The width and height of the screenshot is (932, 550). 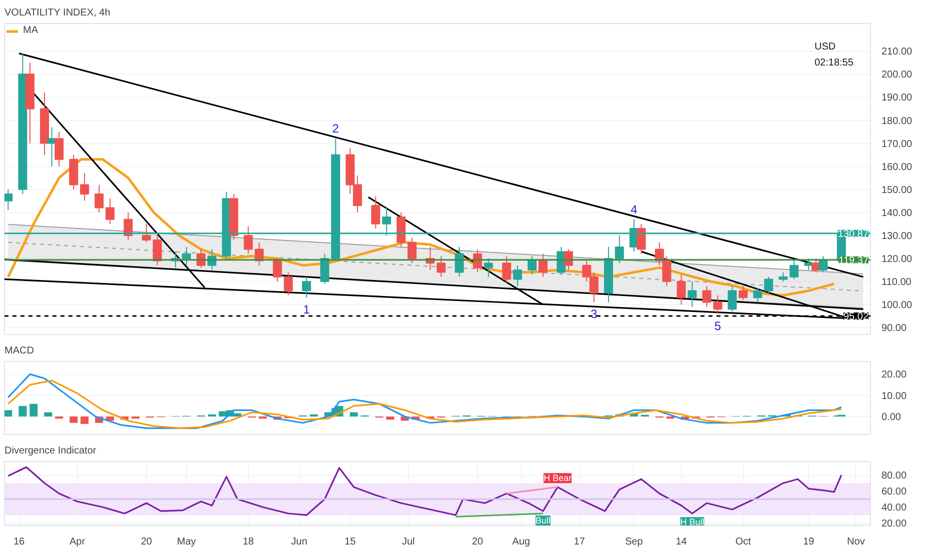 What do you see at coordinates (336, 129) in the screenshot?
I see `annotation: 2` at bounding box center [336, 129].